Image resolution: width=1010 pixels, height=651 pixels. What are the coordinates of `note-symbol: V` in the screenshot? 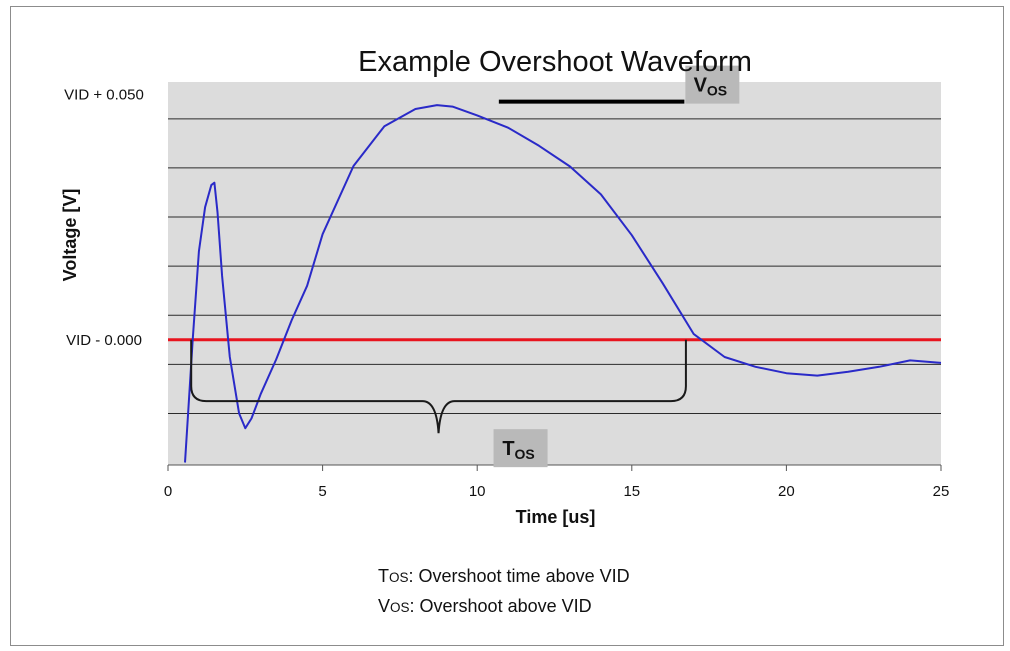 It's located at (384, 606).